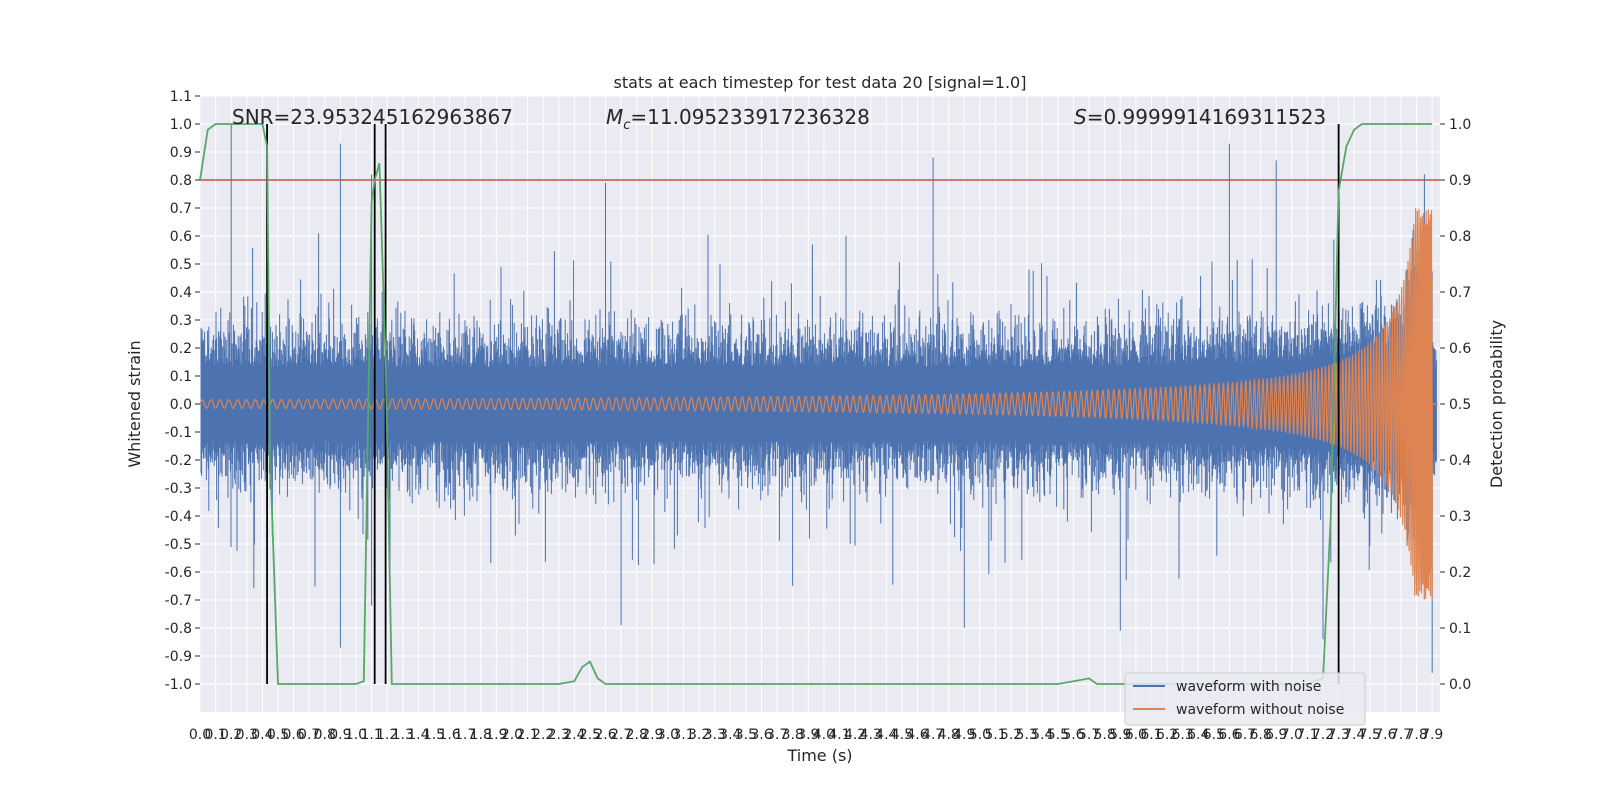 The image size is (1600, 800). I want to click on chirp-mass-symbol: M, so click(614, 117).